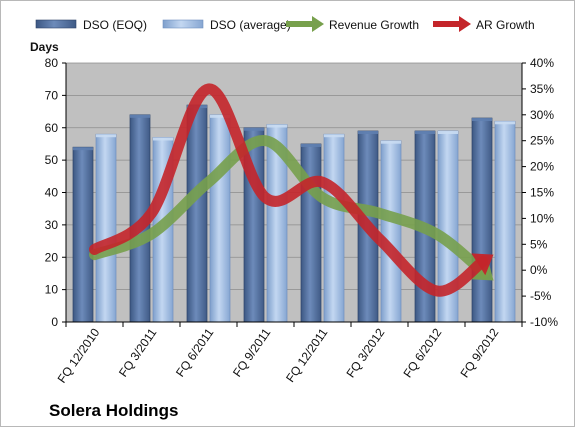 This screenshot has height=427, width=575. I want to click on legend-swatch-dso-average, so click(183, 24).